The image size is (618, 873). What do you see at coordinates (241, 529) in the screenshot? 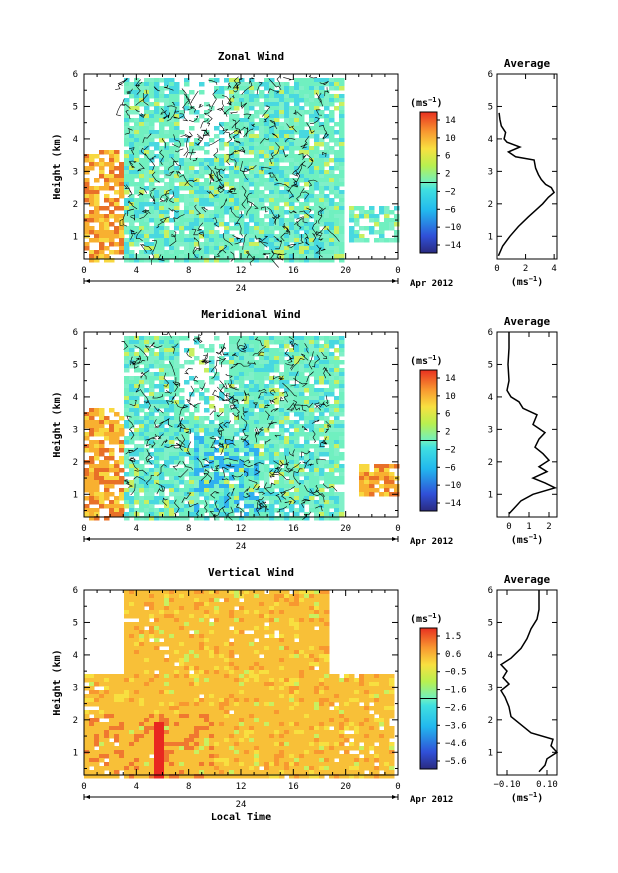
I see `x-tick-label: 12` at bounding box center [241, 529].